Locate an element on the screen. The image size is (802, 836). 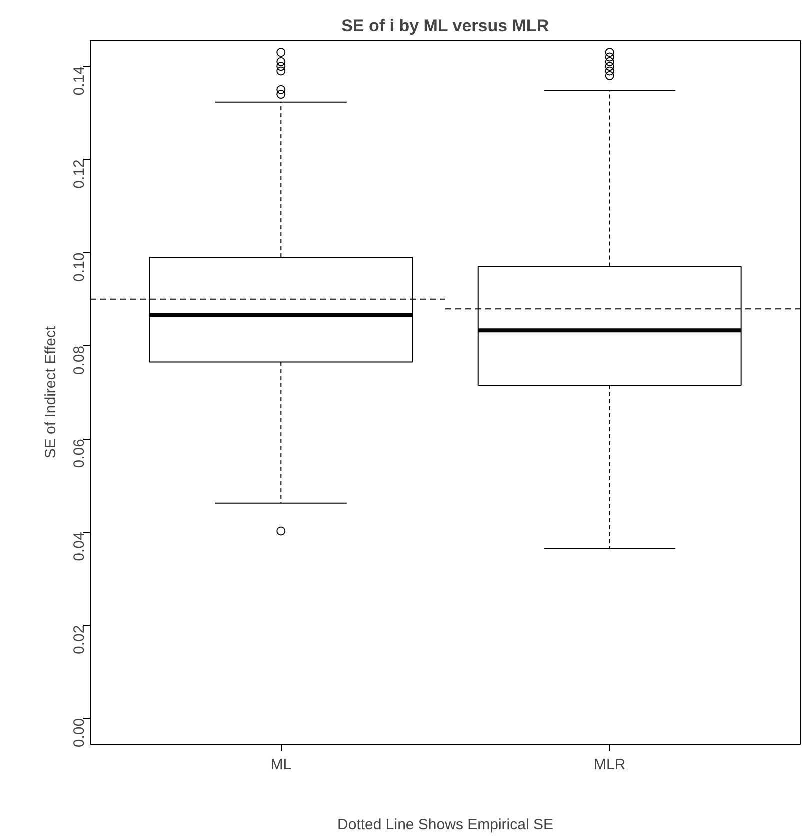
x-tick-label: ML is located at coordinates (281, 765).